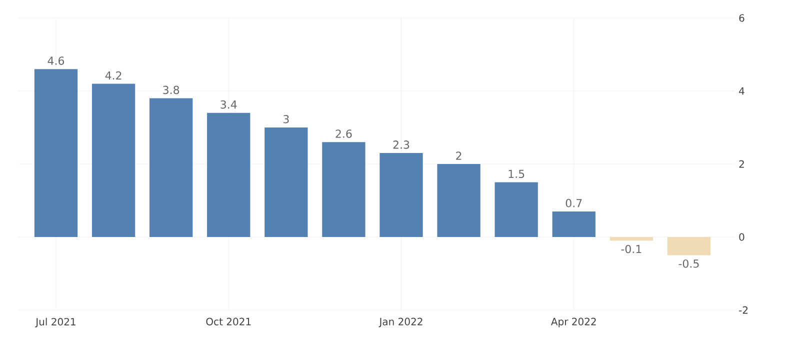 This screenshot has width=789, height=342. What do you see at coordinates (688, 263) in the screenshot?
I see `data-label: -0.5` at bounding box center [688, 263].